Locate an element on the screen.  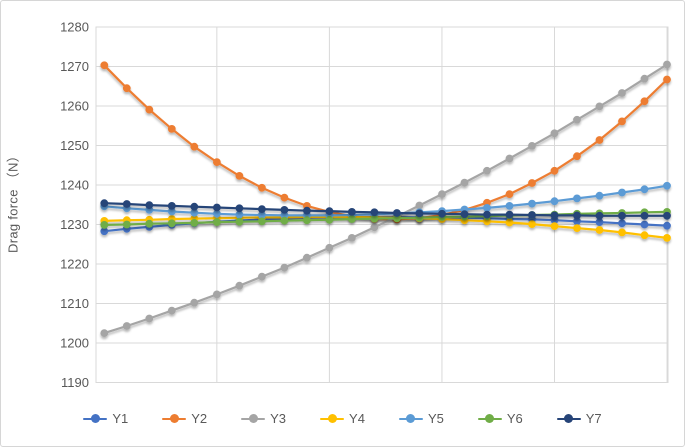
y-axis-tick-label: 1200 is located at coordinates (74, 343).